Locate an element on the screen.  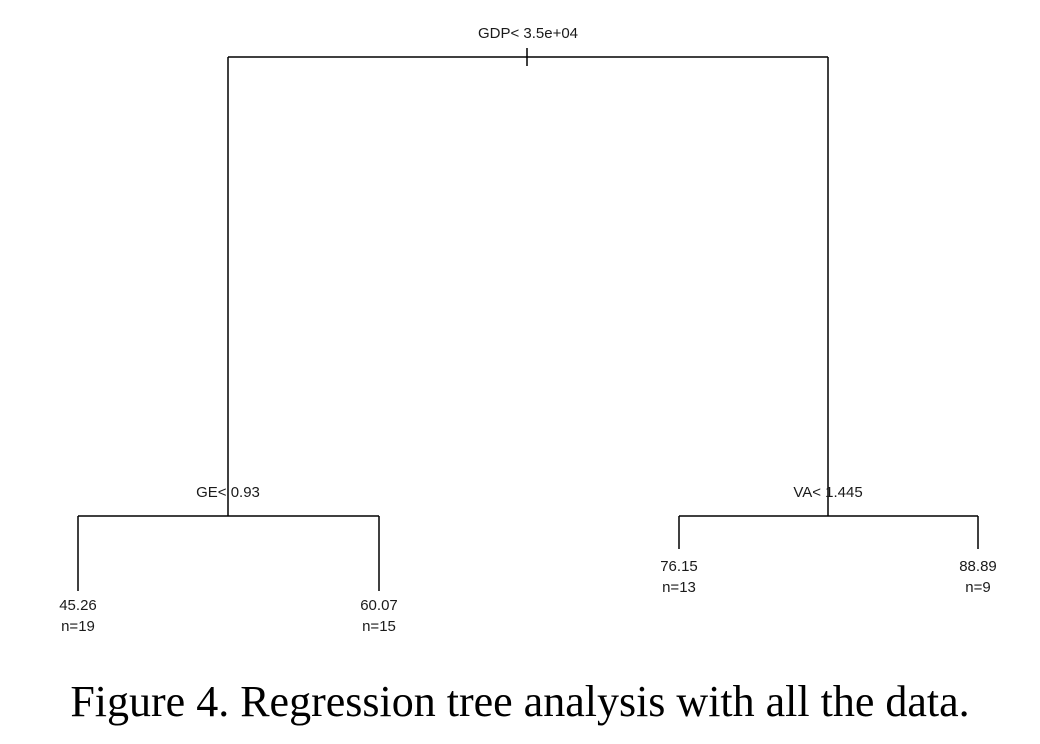
leaf-1-value: 45.26 is located at coordinates (78, 605).